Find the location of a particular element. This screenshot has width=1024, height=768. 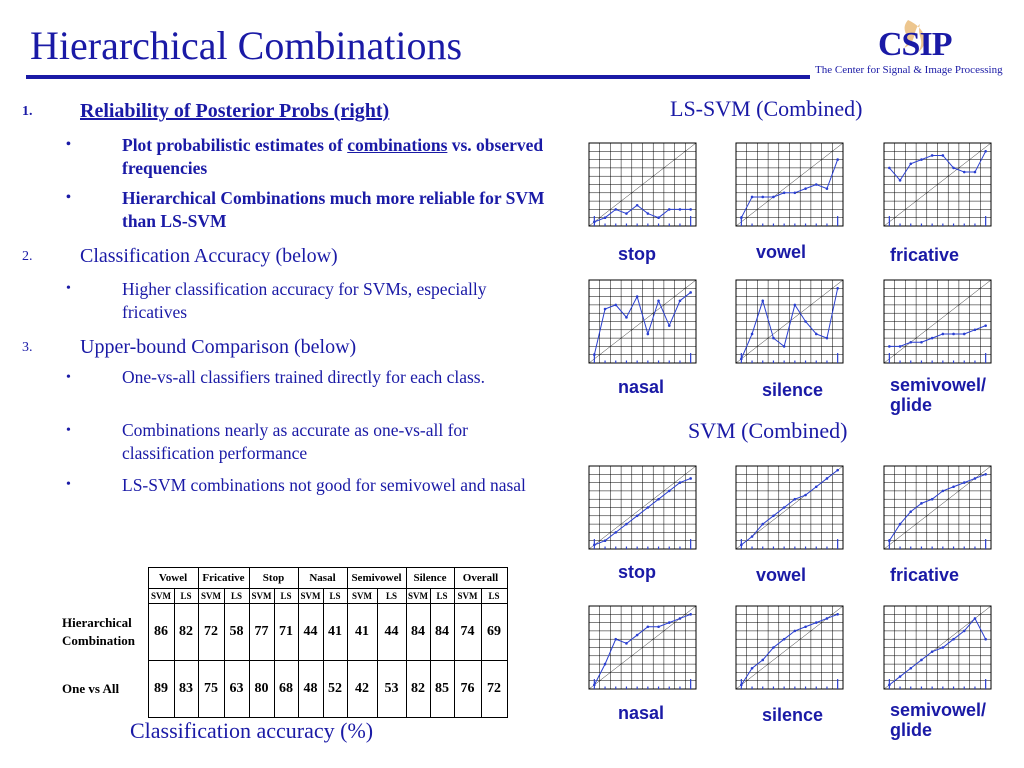

csip-logo-flame-icon is located at coordinates (914, 36).